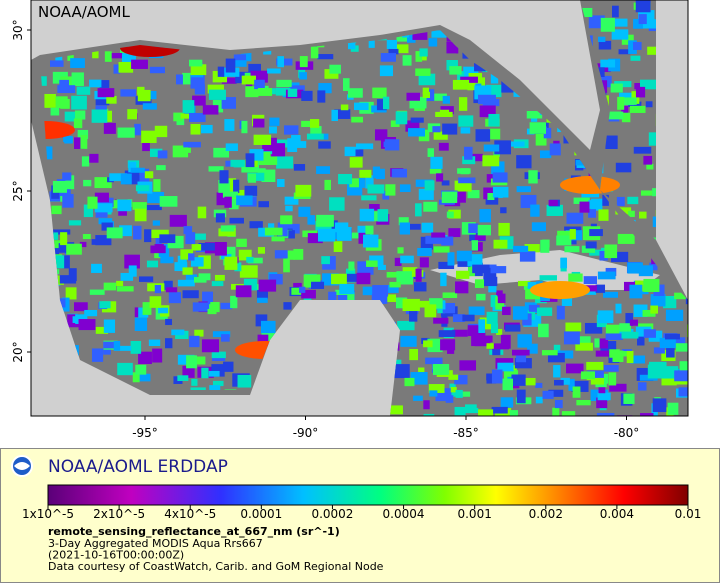  Describe the element at coordinates (672, 150) in the screenshot. I see `land-east` at that location.